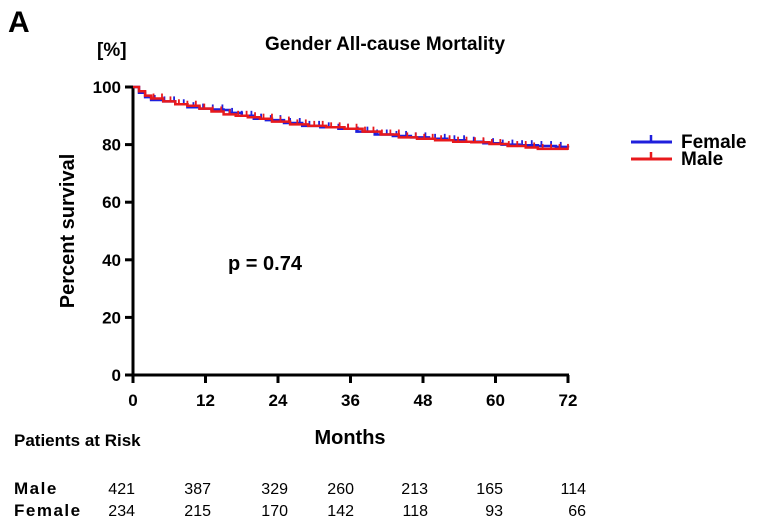 The width and height of the screenshot is (764, 519). I want to click on x-tick-label-36: 36, so click(350, 400).